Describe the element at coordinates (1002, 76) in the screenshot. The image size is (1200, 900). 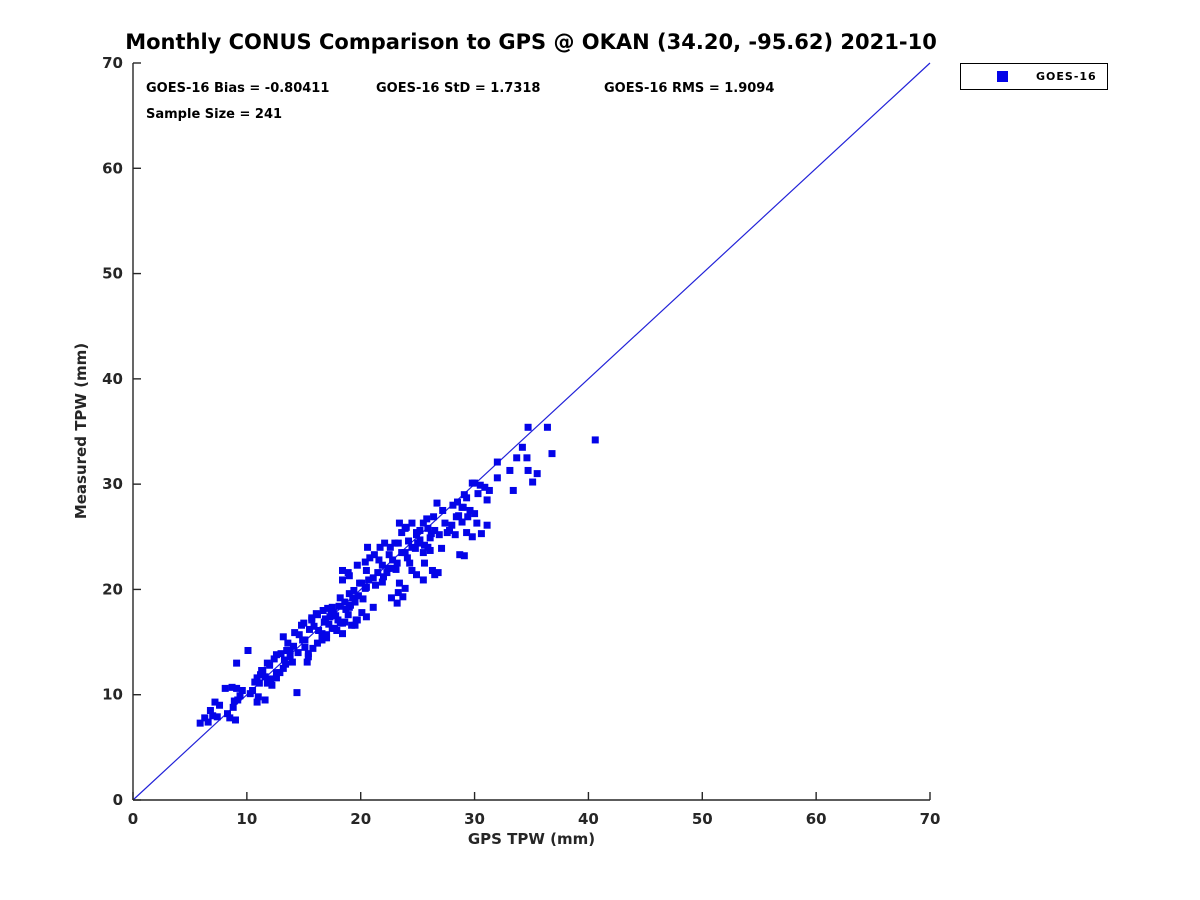
I see `legend-marker-square-icon` at that location.